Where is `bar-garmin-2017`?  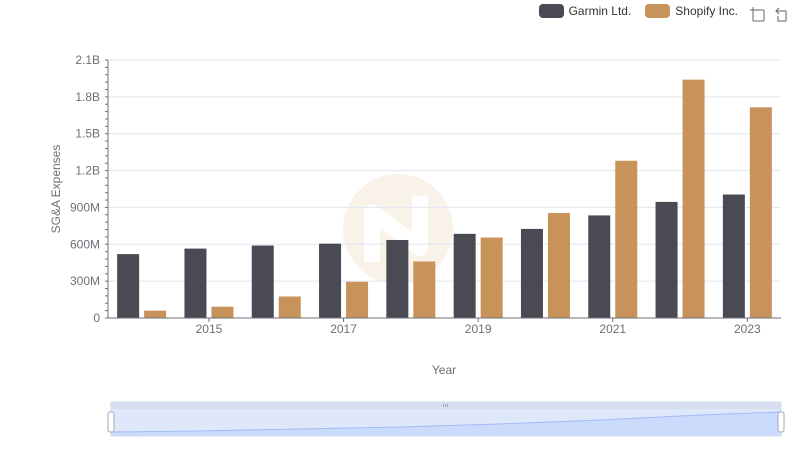 bar-garmin-2017 is located at coordinates (330, 280).